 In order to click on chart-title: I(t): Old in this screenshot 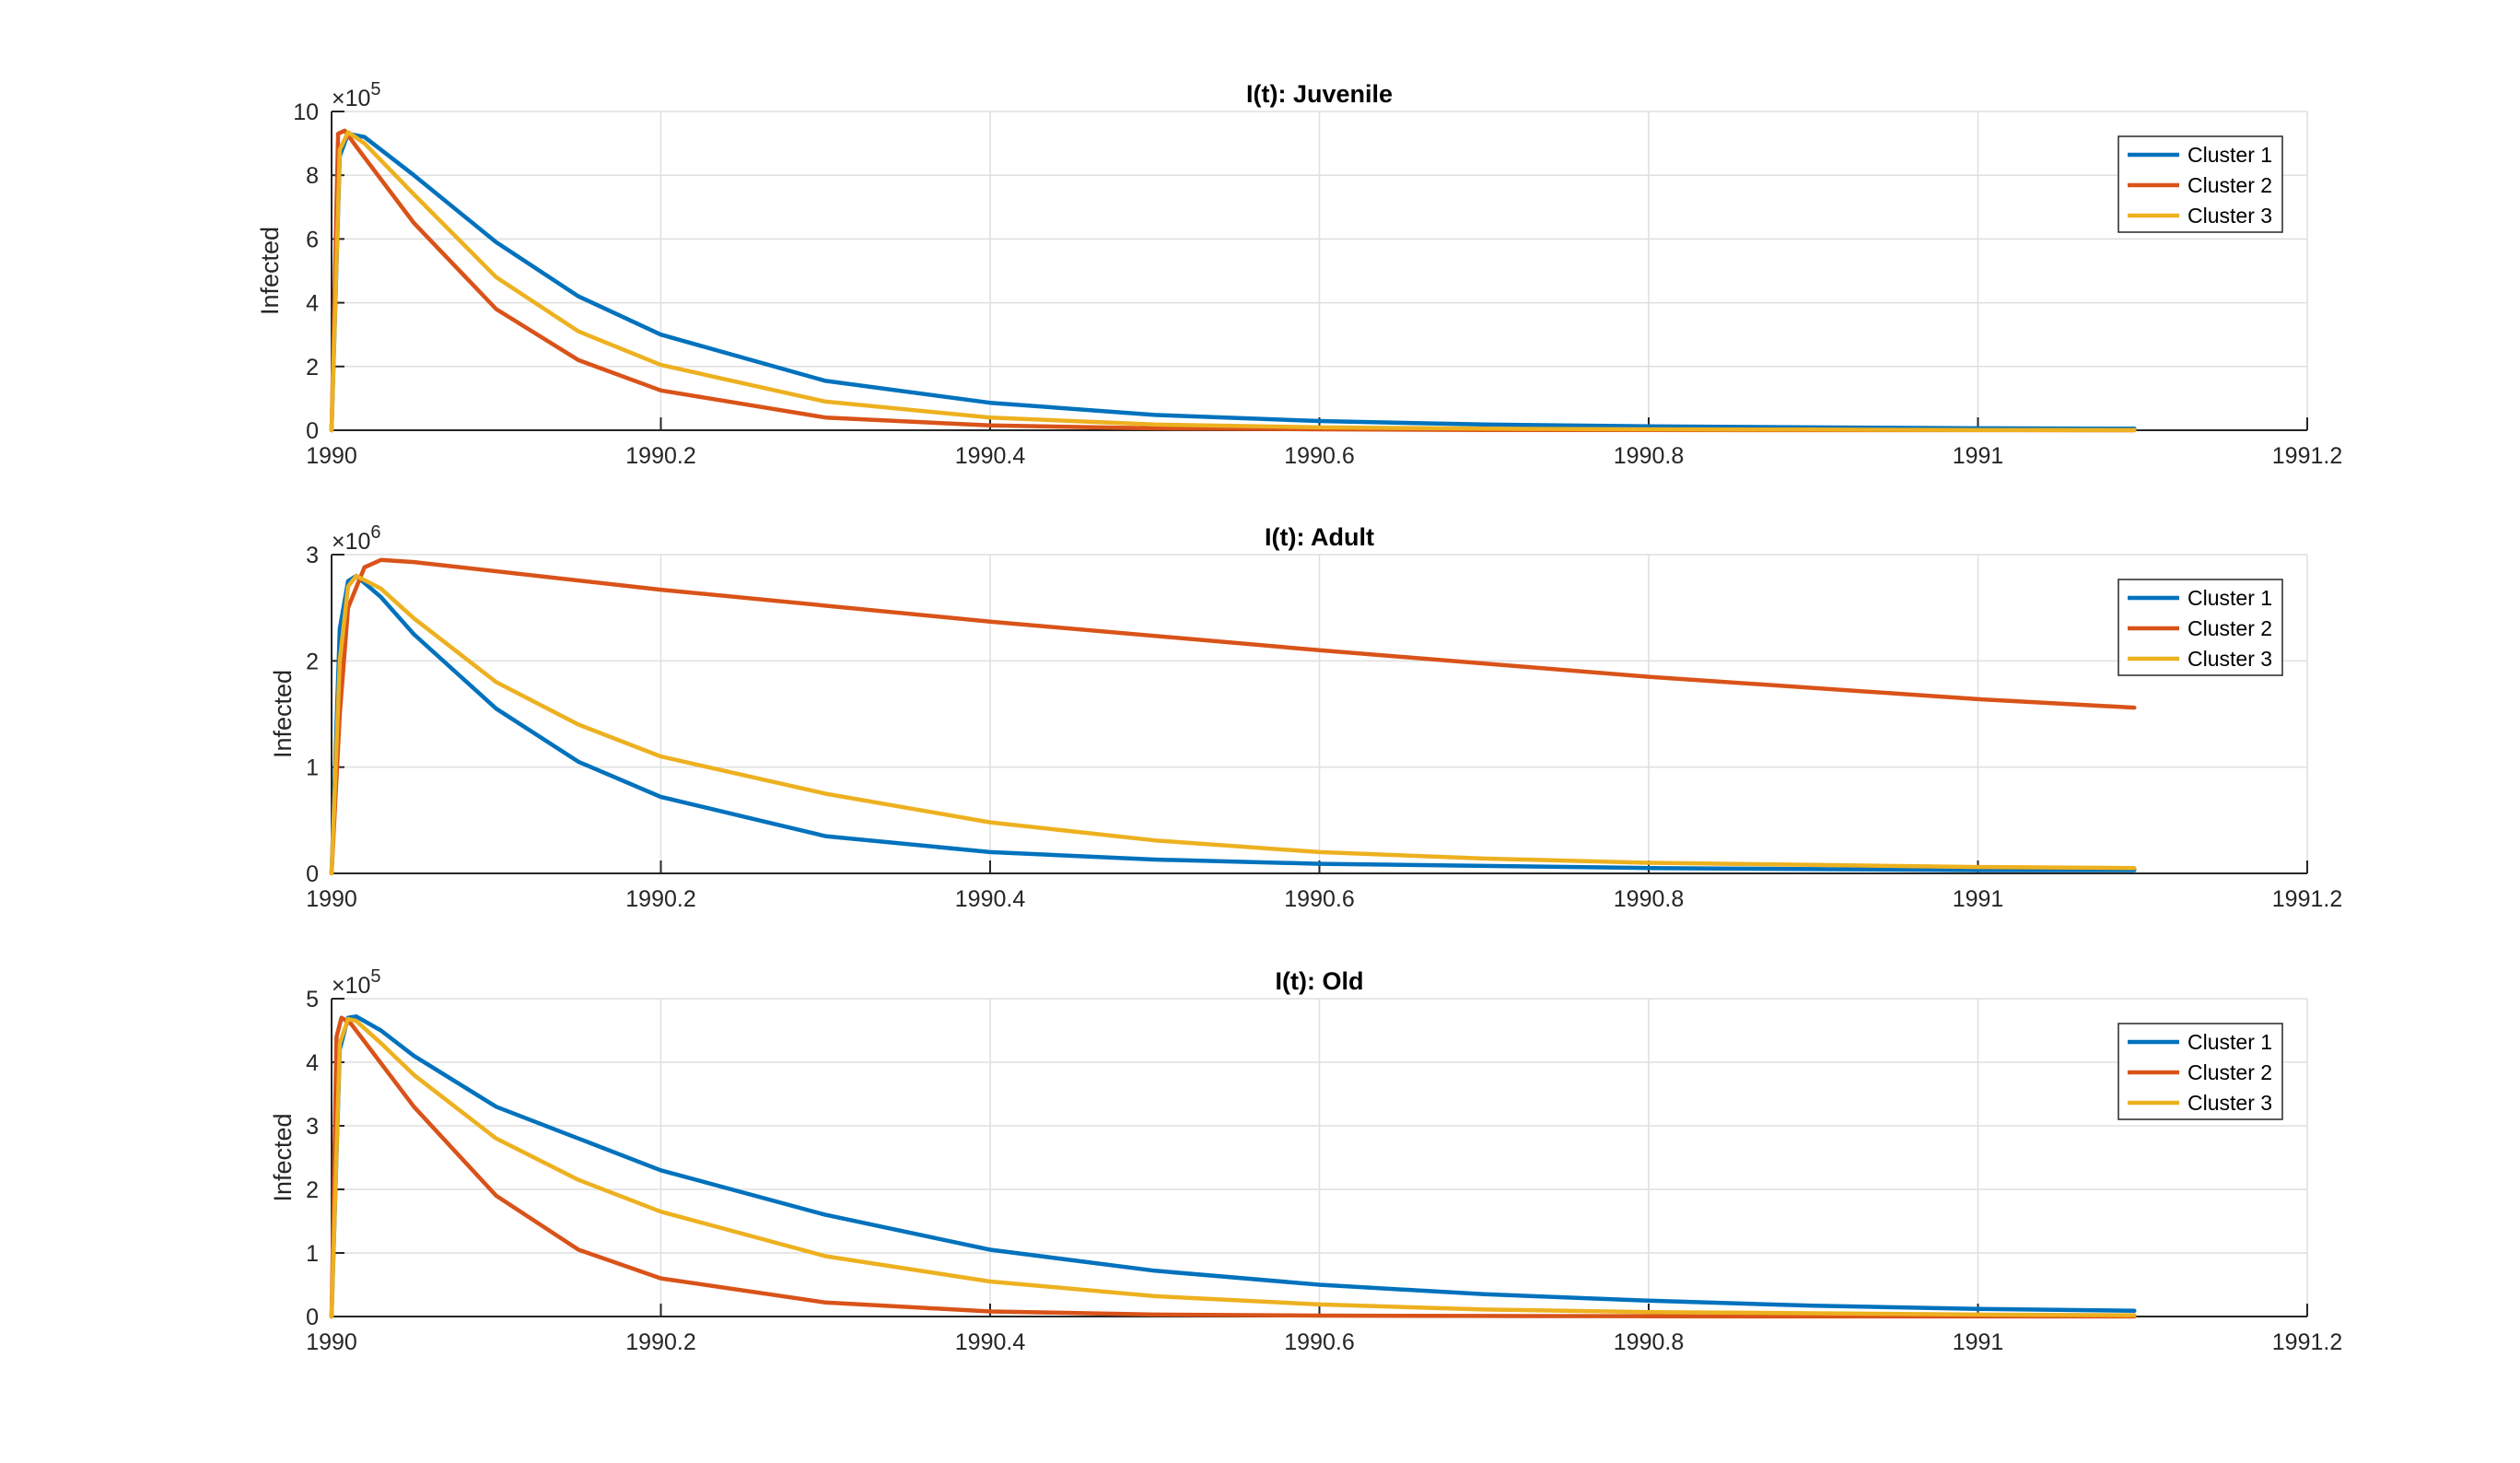, I will do `click(1320, 981)`.